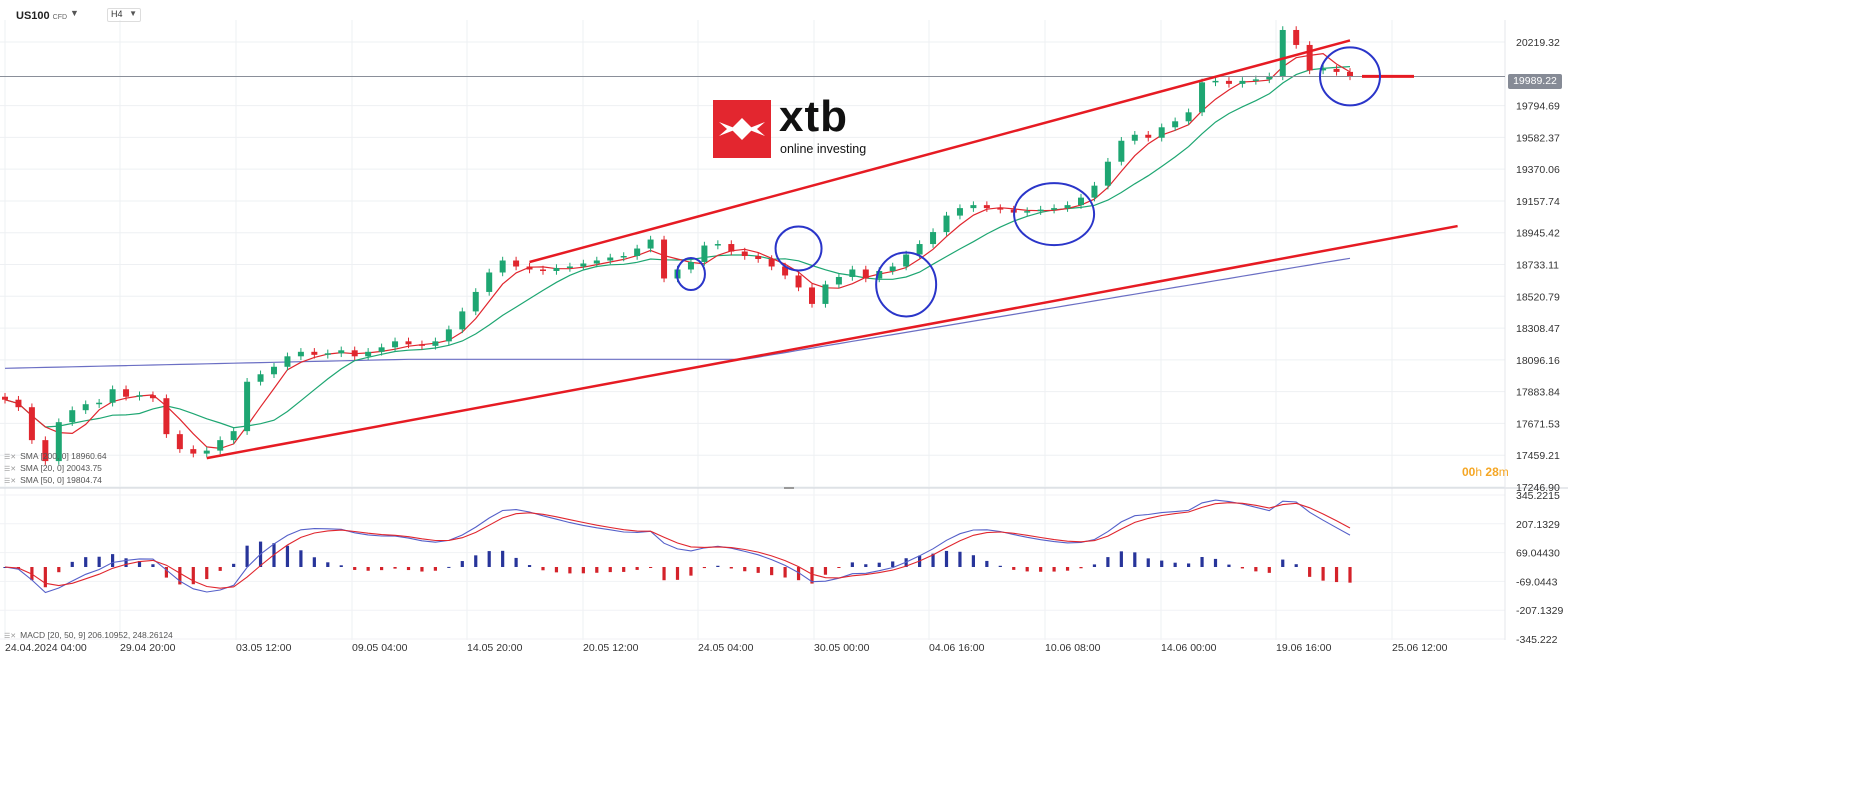 The width and height of the screenshot is (1866, 787). I want to click on x-tick-label: 19.06 16:00, so click(1304, 648).